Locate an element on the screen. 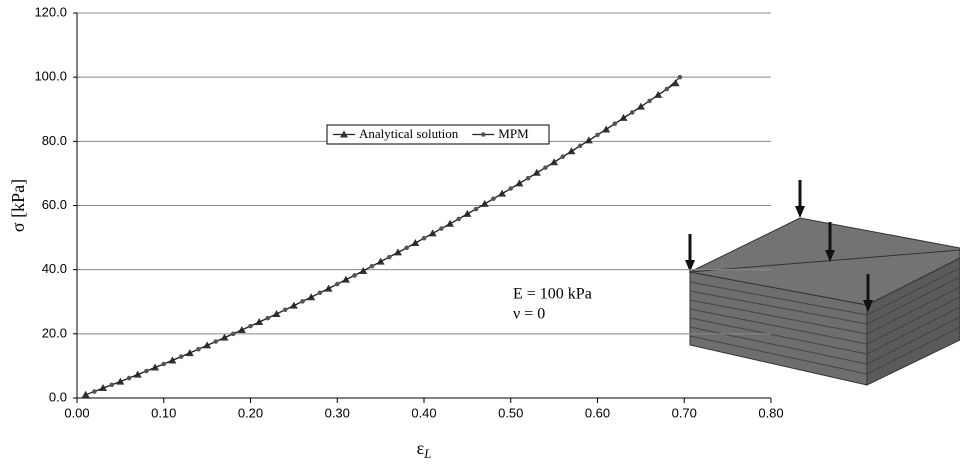  x-tick-label: 0.70 is located at coordinates (684, 412).